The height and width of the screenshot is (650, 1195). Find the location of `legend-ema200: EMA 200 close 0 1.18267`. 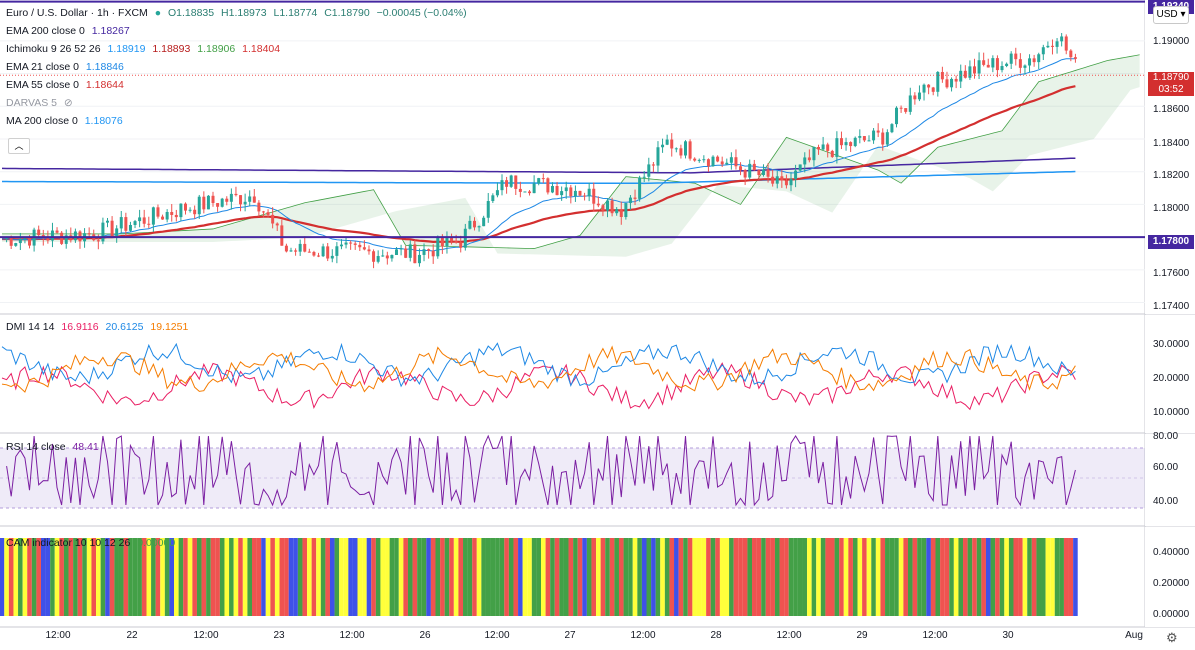

legend-ema200: EMA 200 close 0 1.18267 is located at coordinates (70, 31).